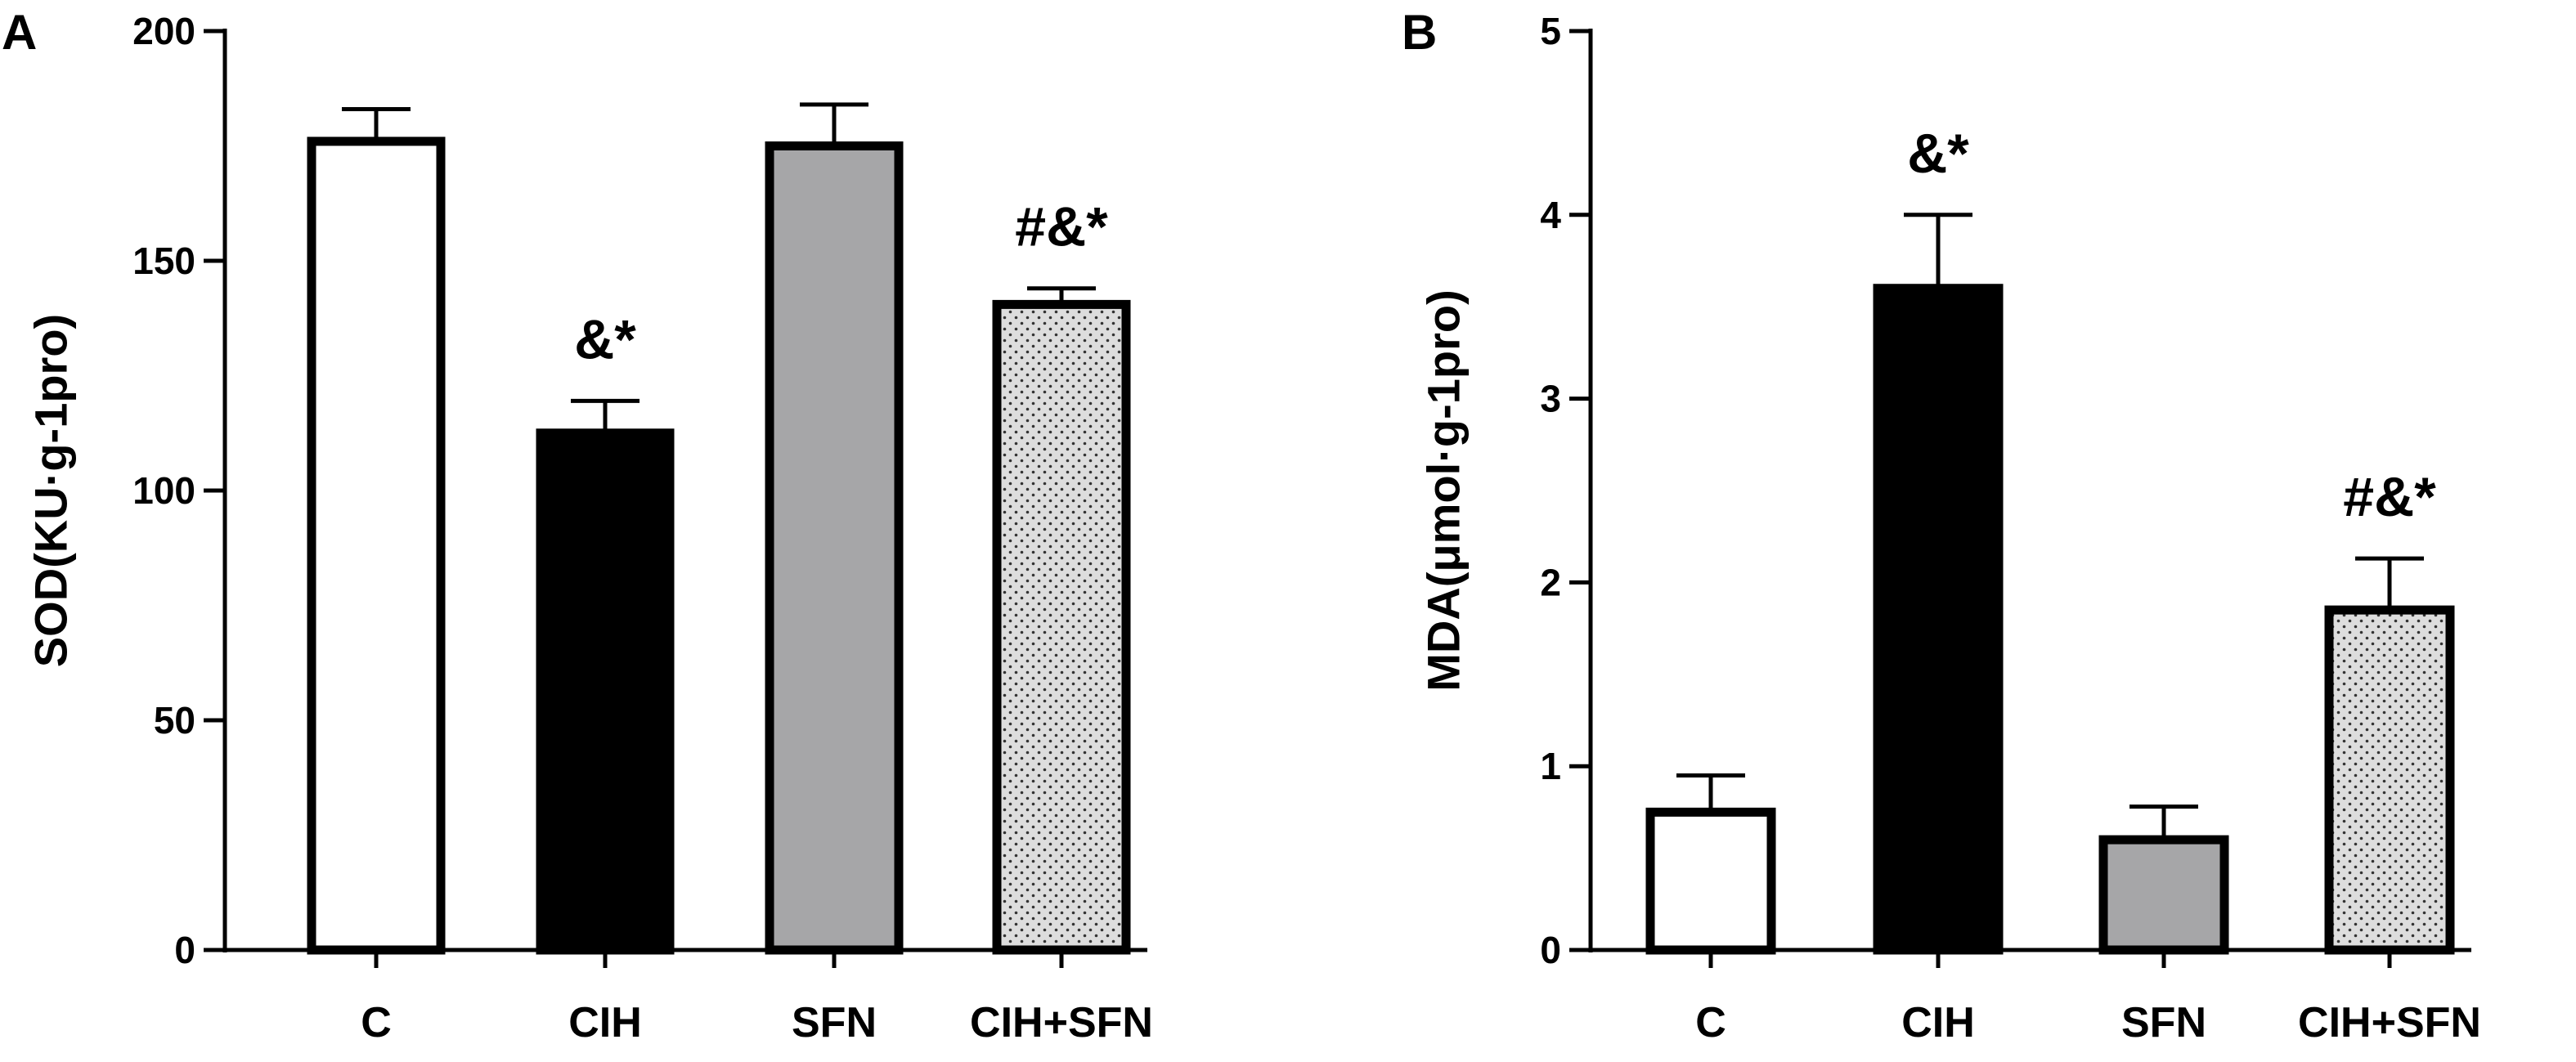 This screenshot has width=2576, height=1062. I want to click on y-tick-label: 50, so click(174, 720).